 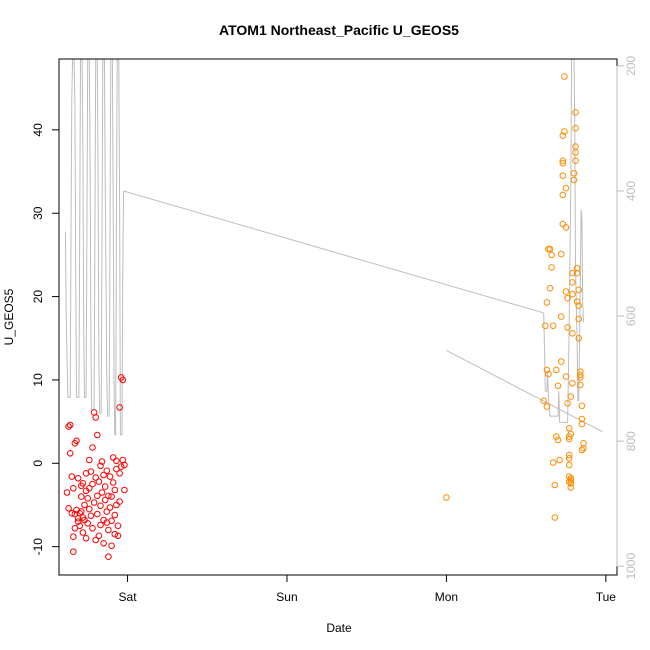 I want to click on x-tick-label: Sun, so click(x=286, y=597).